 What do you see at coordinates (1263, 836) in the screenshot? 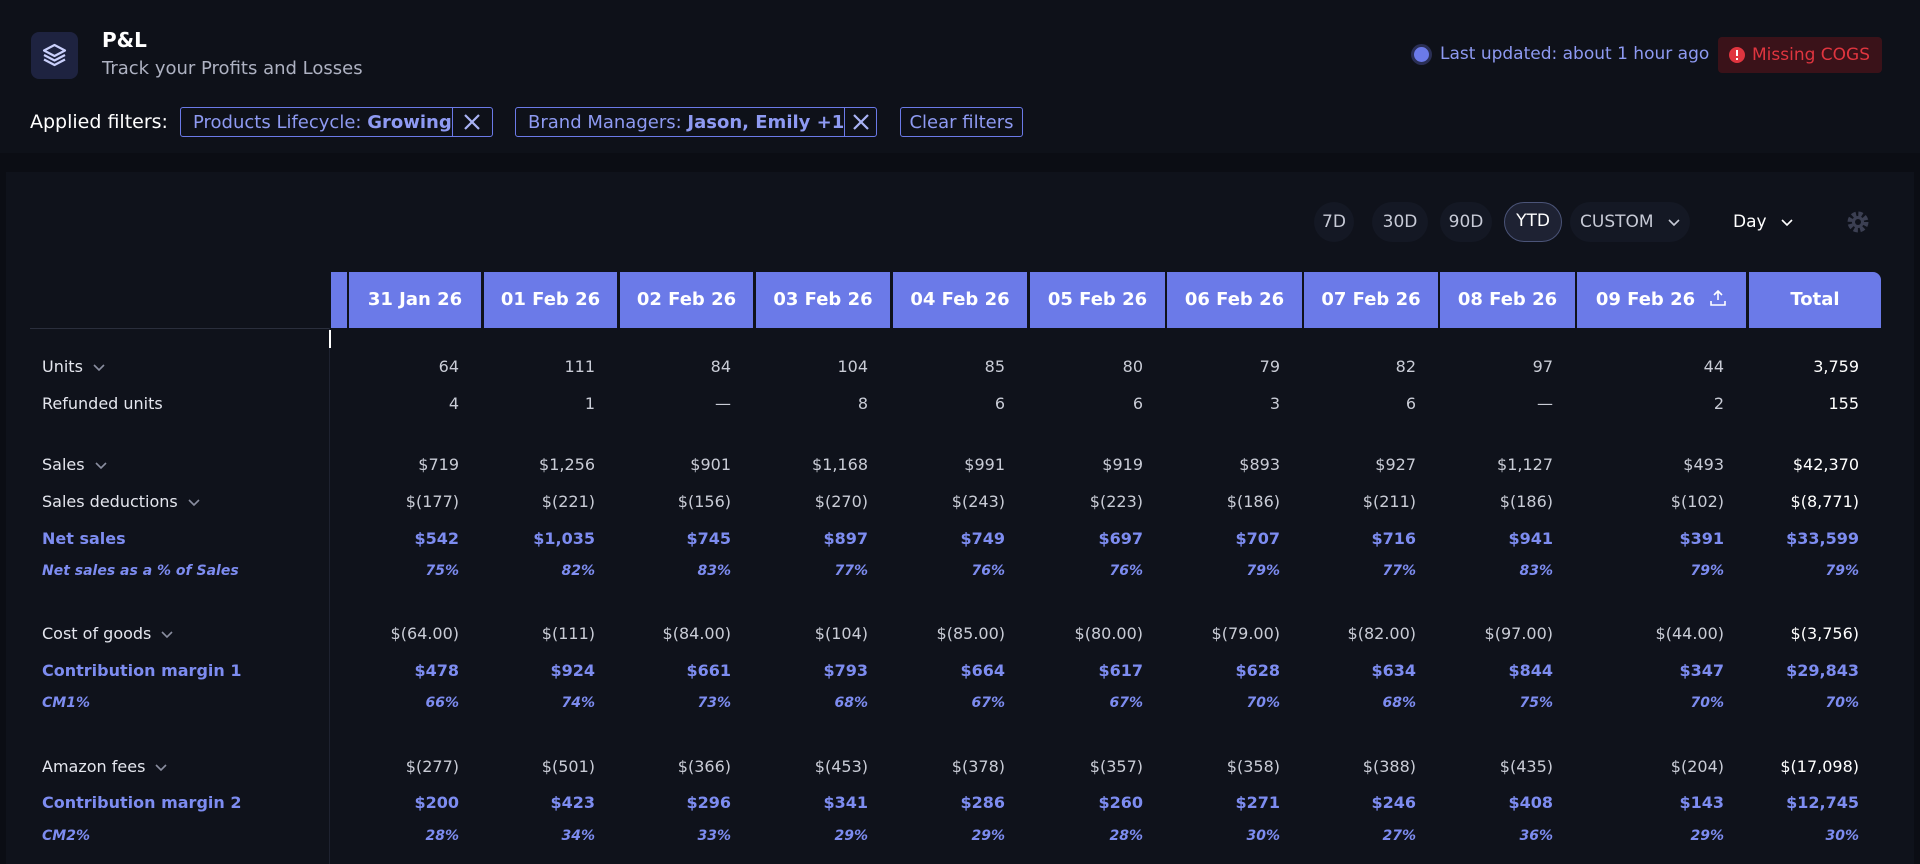
I see `cell: 30%` at bounding box center [1263, 836].